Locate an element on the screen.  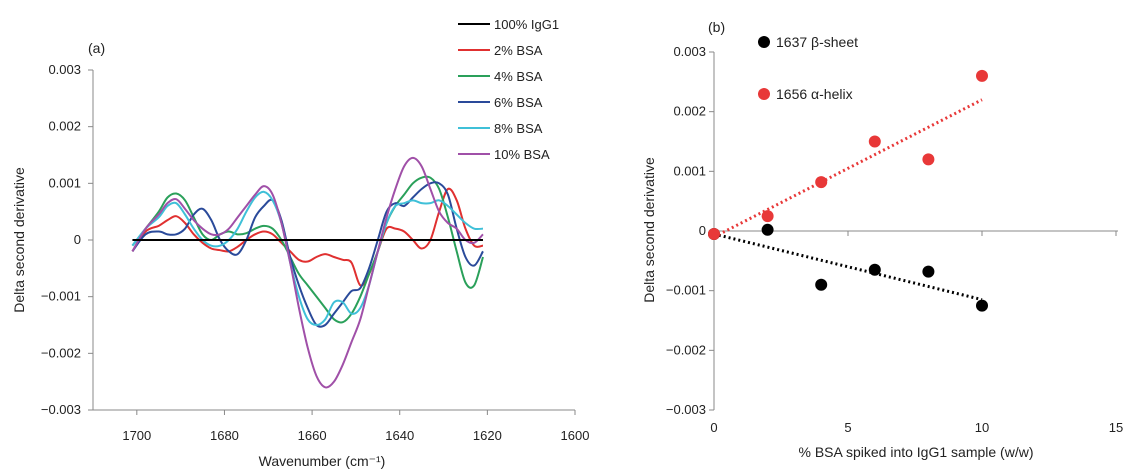
panel-b-x-label: % BSA spiked into IgG1 sample (w/w) is located at coordinates (916, 452).